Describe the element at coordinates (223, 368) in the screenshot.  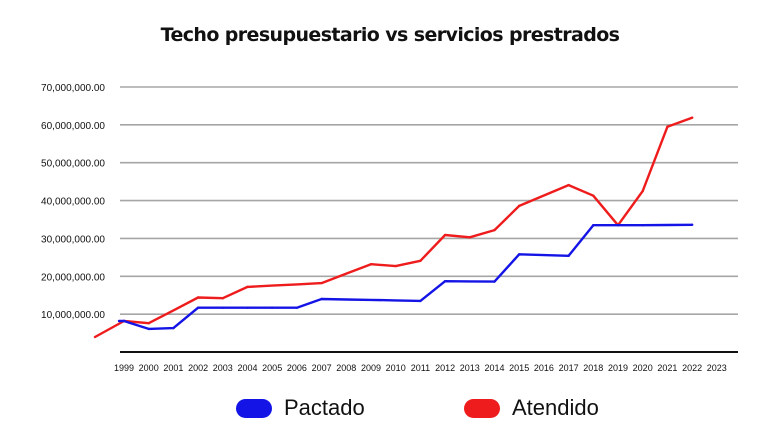
I see `x-tick-label: 2003` at that location.